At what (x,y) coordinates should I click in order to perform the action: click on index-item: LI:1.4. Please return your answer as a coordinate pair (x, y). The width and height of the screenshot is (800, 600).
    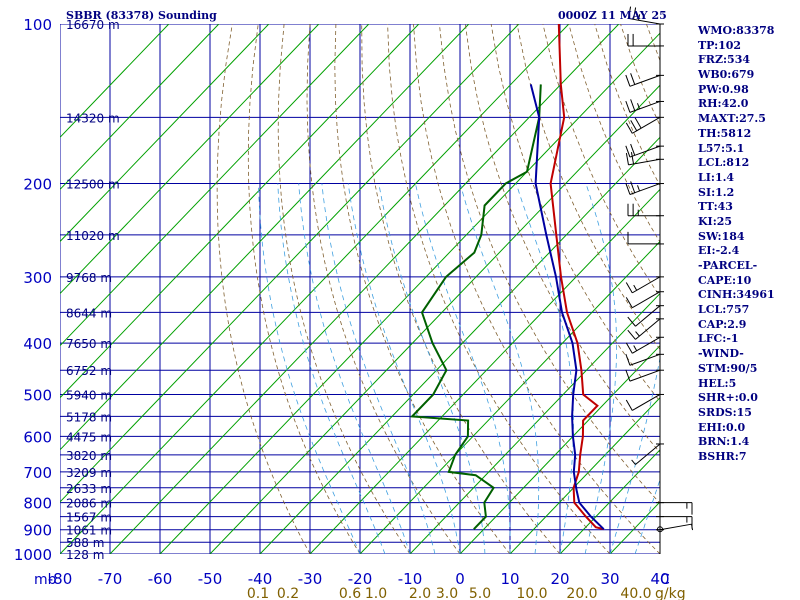
    Looking at the image, I should click on (716, 177).